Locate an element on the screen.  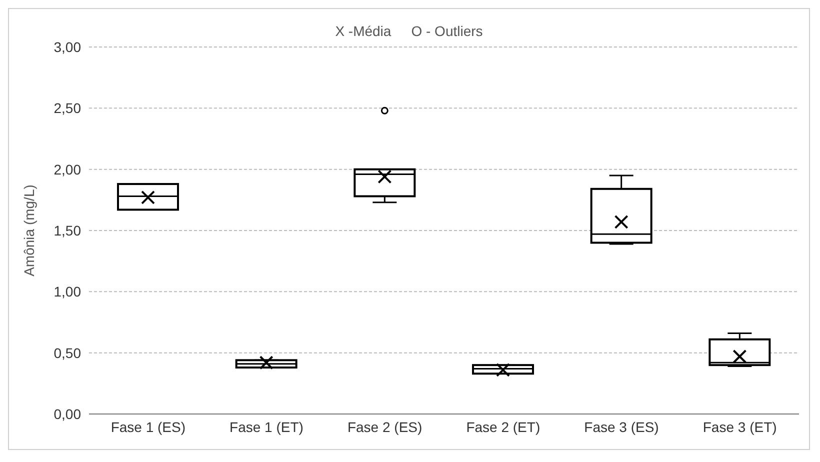
x-tick-label: Fase 3 (ET) is located at coordinates (739, 426).